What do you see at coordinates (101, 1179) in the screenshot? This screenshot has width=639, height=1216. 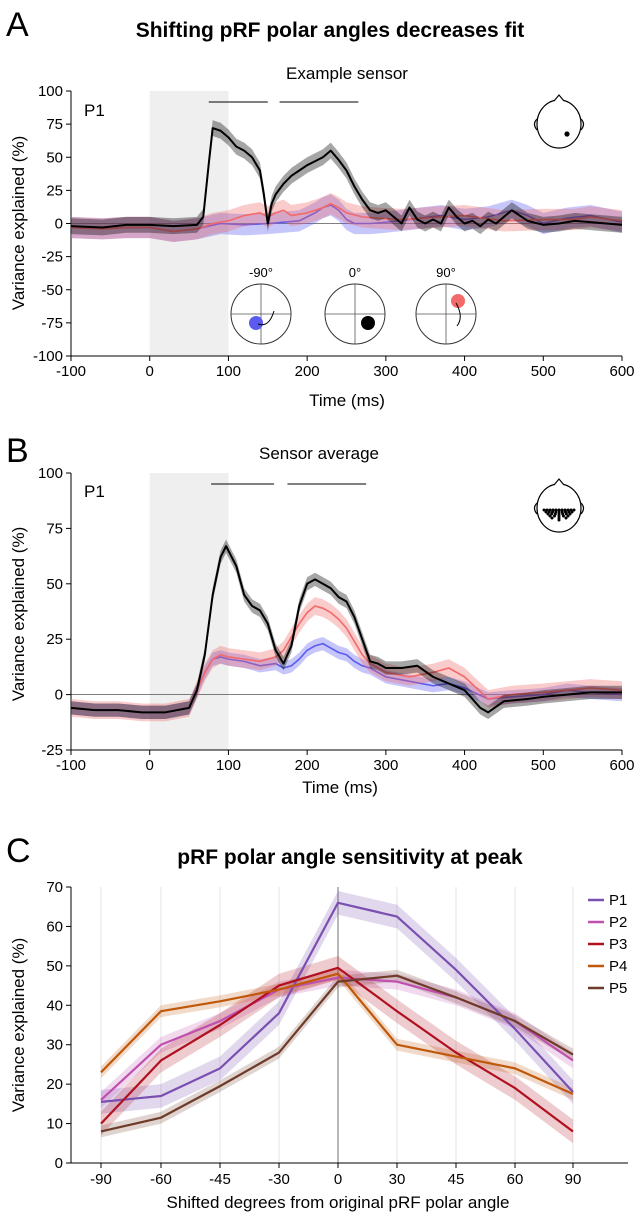 I see `panel-c-xtick-label: -90` at bounding box center [101, 1179].